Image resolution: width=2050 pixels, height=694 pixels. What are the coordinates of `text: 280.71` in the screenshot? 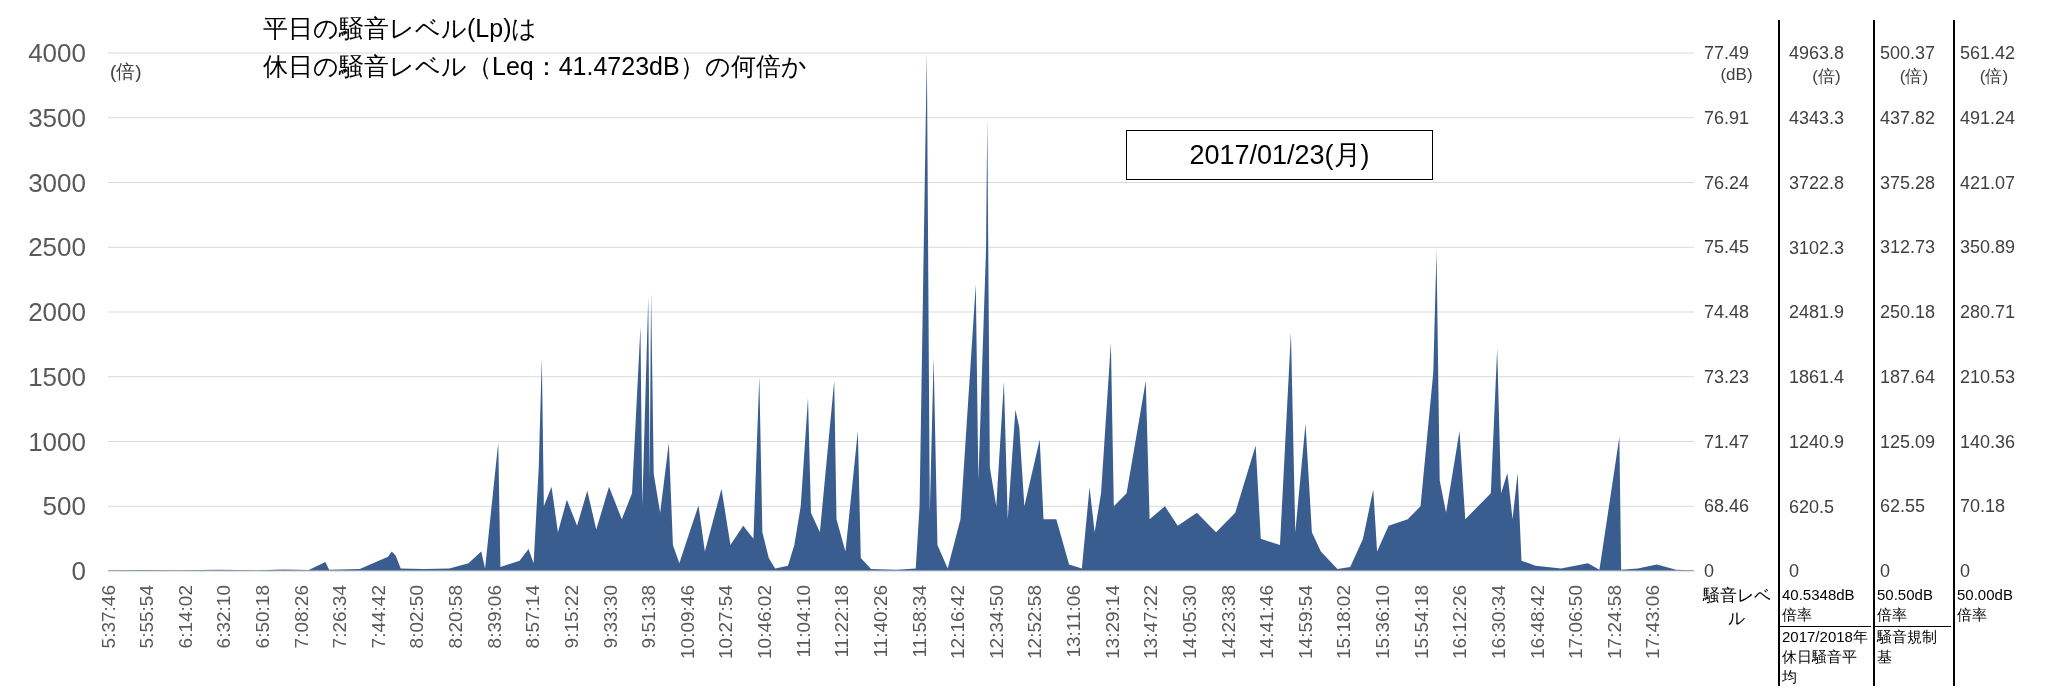 It's located at (1988, 312).